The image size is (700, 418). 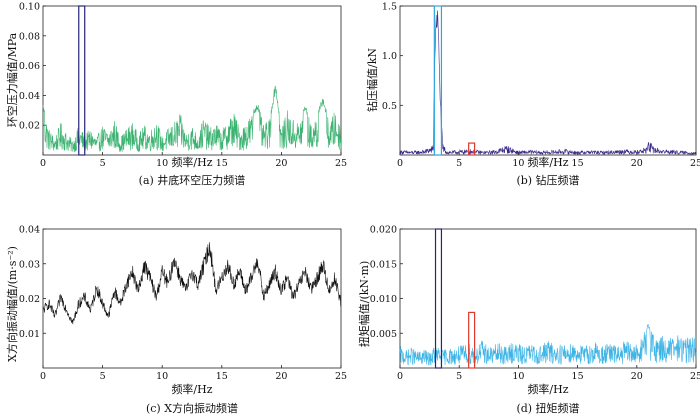 I want to click on y-tick-label: 0.010, so click(x=383, y=299).